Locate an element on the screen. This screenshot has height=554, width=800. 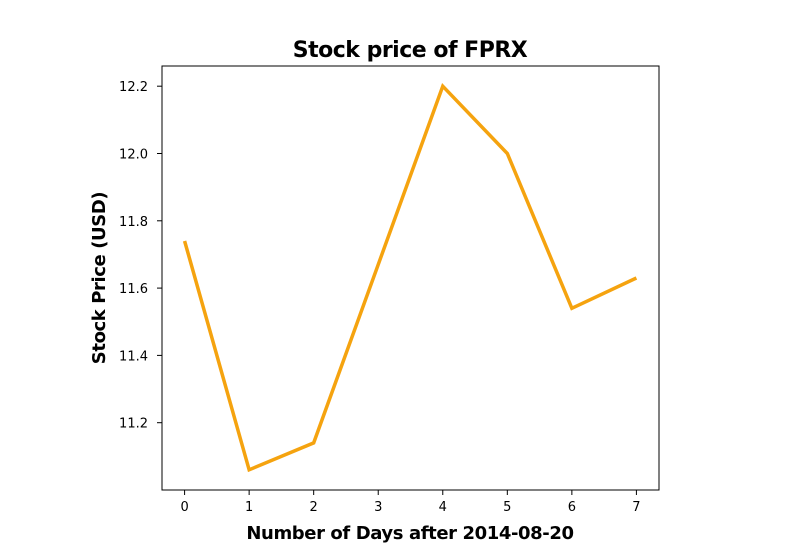
x-tick-label: 0 is located at coordinates (184, 507).